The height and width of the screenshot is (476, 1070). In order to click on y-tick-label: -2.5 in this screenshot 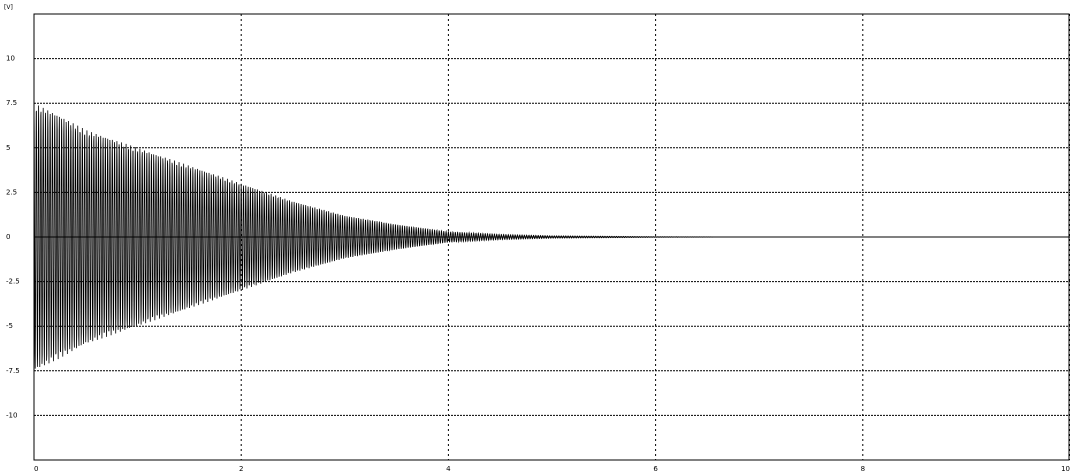, I will do `click(13, 282)`.